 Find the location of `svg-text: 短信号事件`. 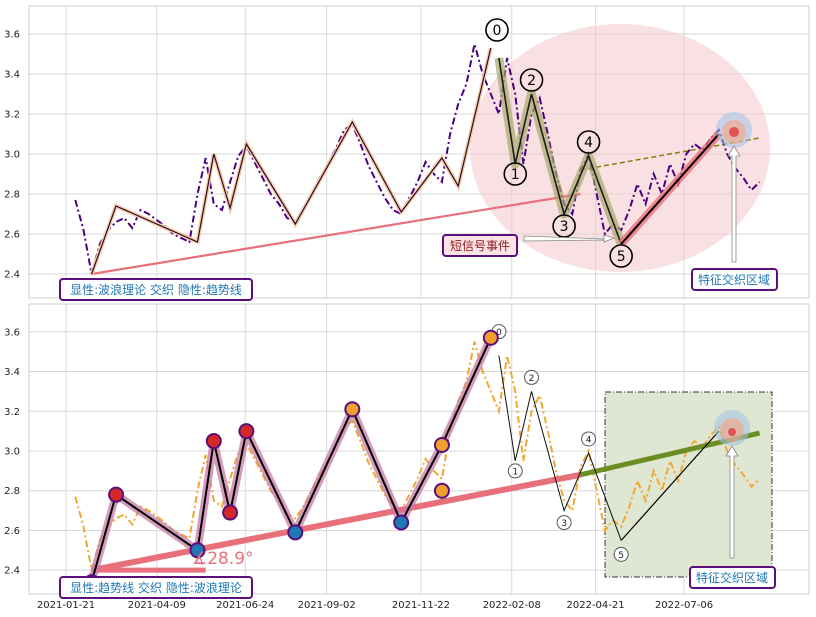

svg-text: 短信号事件 is located at coordinates (480, 246).